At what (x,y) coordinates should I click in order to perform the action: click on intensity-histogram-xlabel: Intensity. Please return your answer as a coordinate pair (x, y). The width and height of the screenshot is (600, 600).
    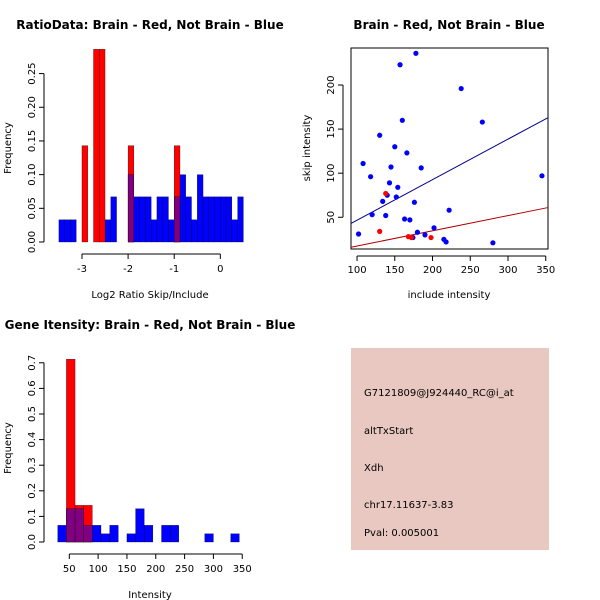
    Looking at the image, I should click on (150, 595).